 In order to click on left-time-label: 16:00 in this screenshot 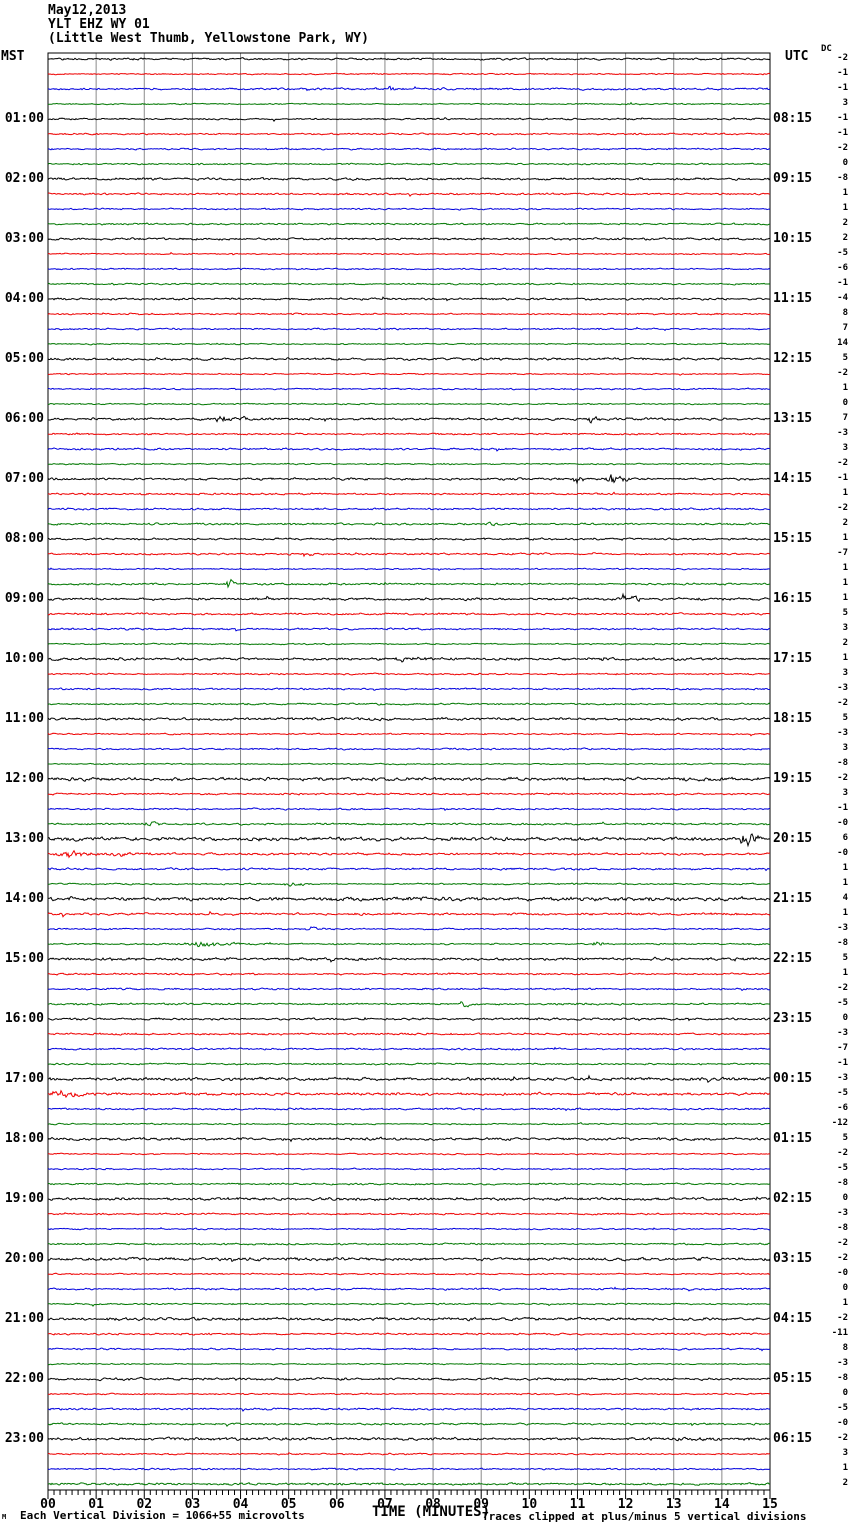, I will do `click(24, 1018)`.